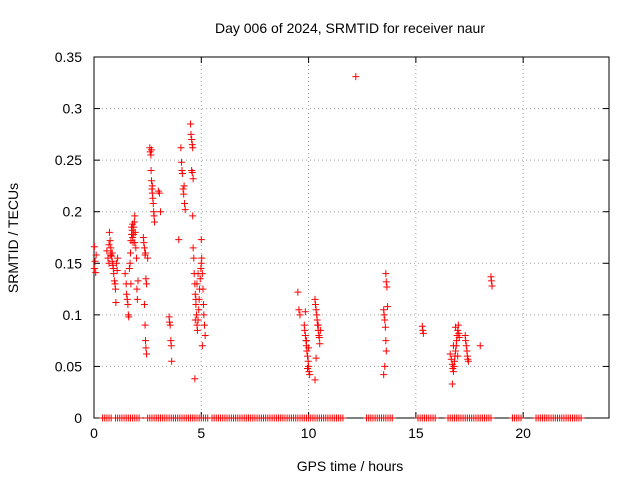  What do you see at coordinates (416, 433) in the screenshot?
I see `x-tick-label: 15` at bounding box center [416, 433].